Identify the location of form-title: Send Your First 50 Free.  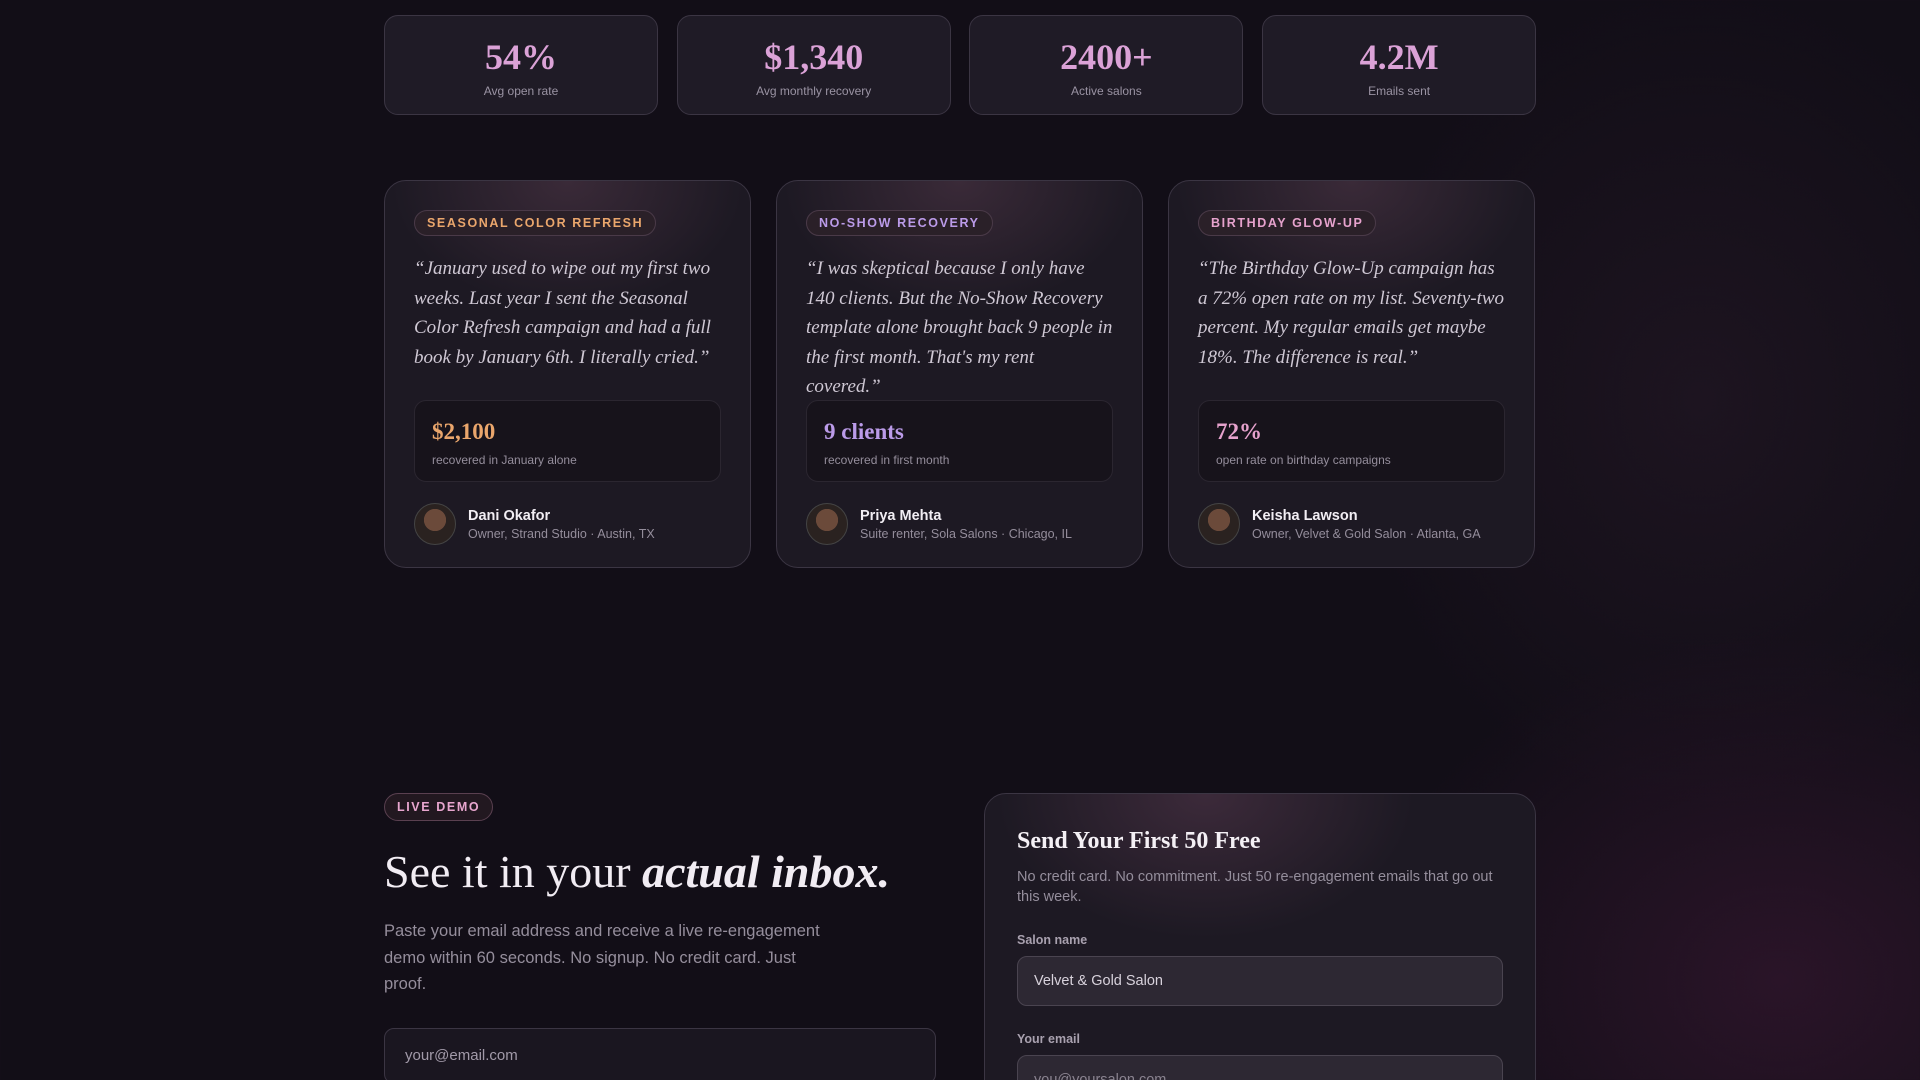
(1139, 841).